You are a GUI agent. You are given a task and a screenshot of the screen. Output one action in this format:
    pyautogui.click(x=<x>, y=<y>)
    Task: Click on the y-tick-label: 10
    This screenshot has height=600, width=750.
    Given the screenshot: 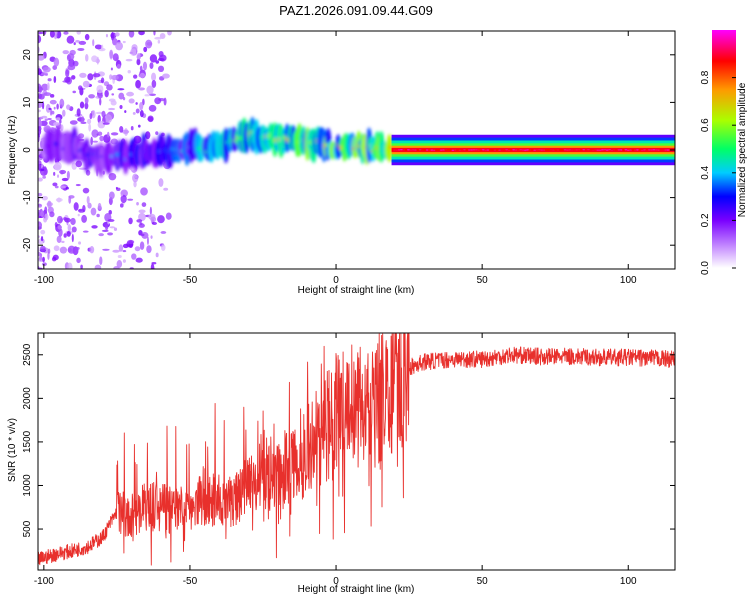 What is the action you would take?
    pyautogui.click(x=27, y=102)
    